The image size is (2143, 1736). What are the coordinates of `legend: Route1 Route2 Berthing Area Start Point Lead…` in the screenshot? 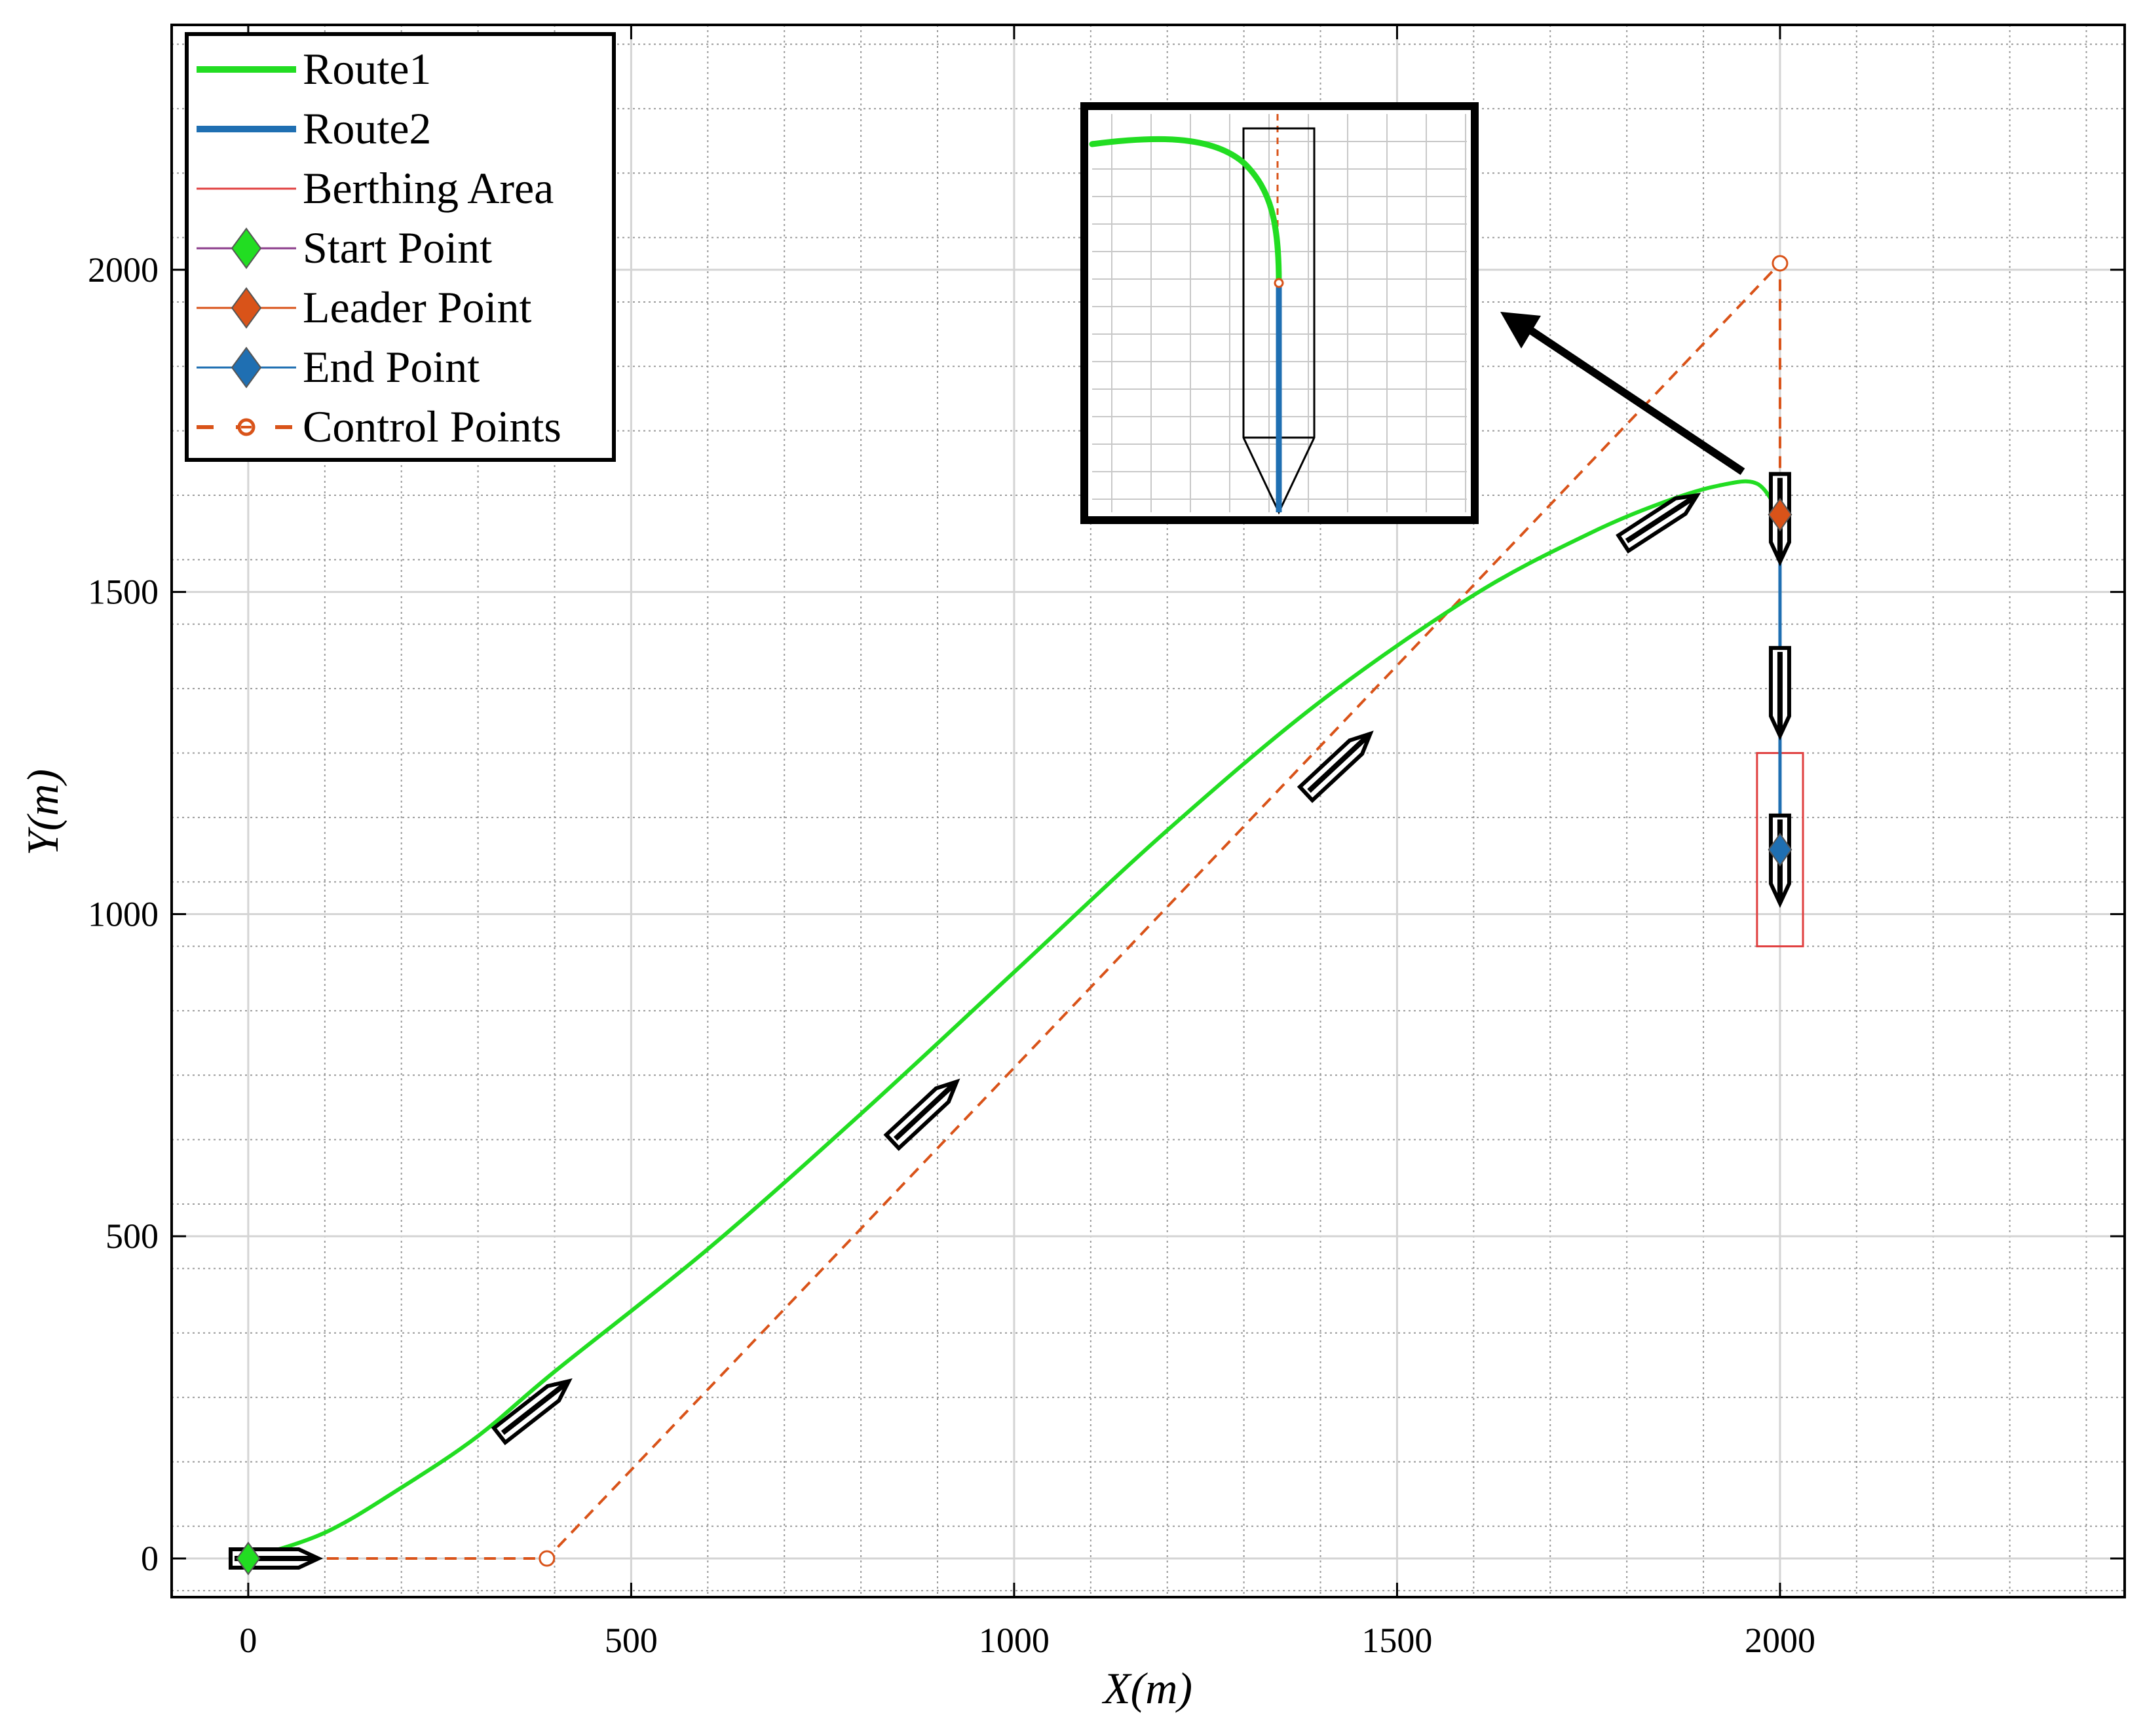 It's located at (400, 247).